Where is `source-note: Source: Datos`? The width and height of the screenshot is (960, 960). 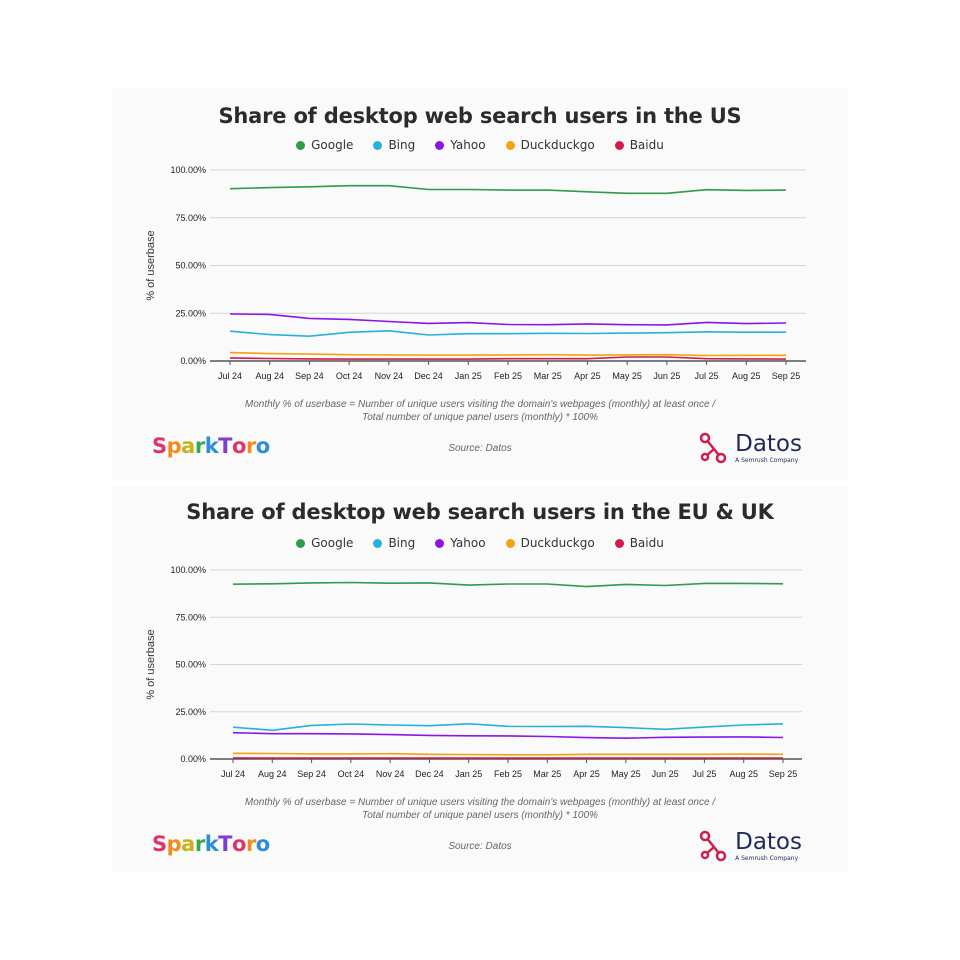 source-note: Source: Datos is located at coordinates (480, 448).